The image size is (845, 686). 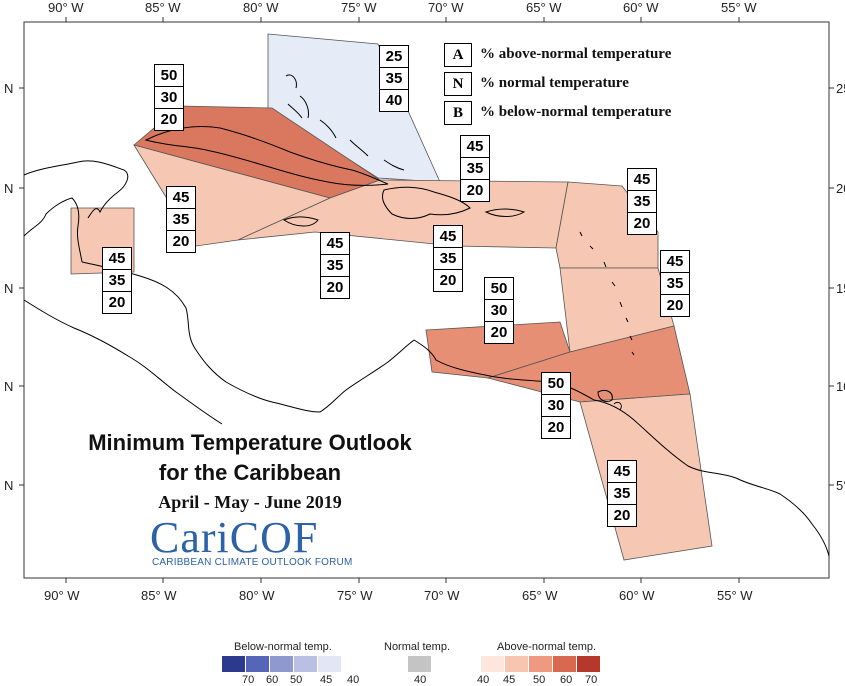 I want to click on lon-label-bottom: 85° W, so click(x=159, y=595).